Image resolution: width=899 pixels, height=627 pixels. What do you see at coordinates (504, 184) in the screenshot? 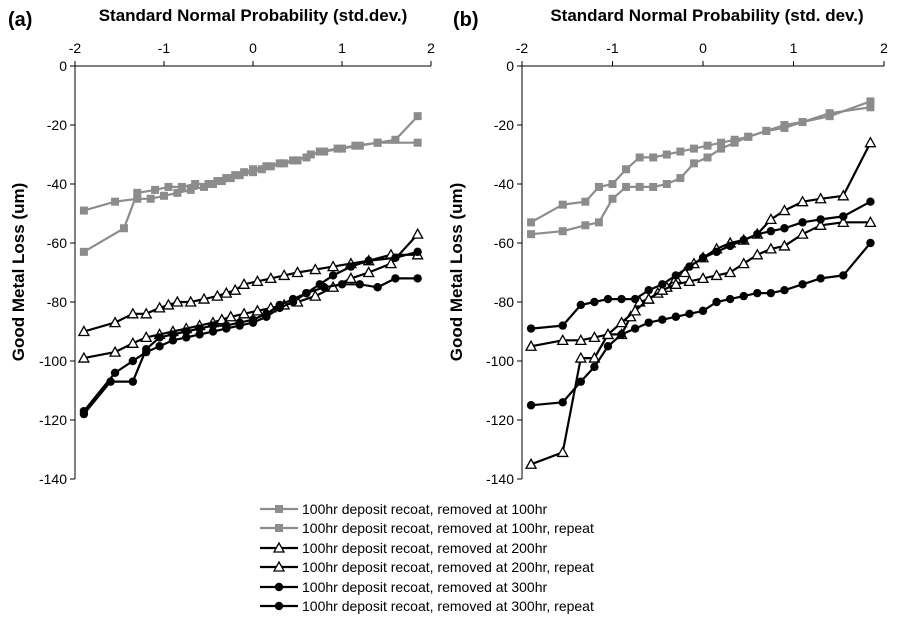
I see `y-tick-label: -40` at bounding box center [504, 184].